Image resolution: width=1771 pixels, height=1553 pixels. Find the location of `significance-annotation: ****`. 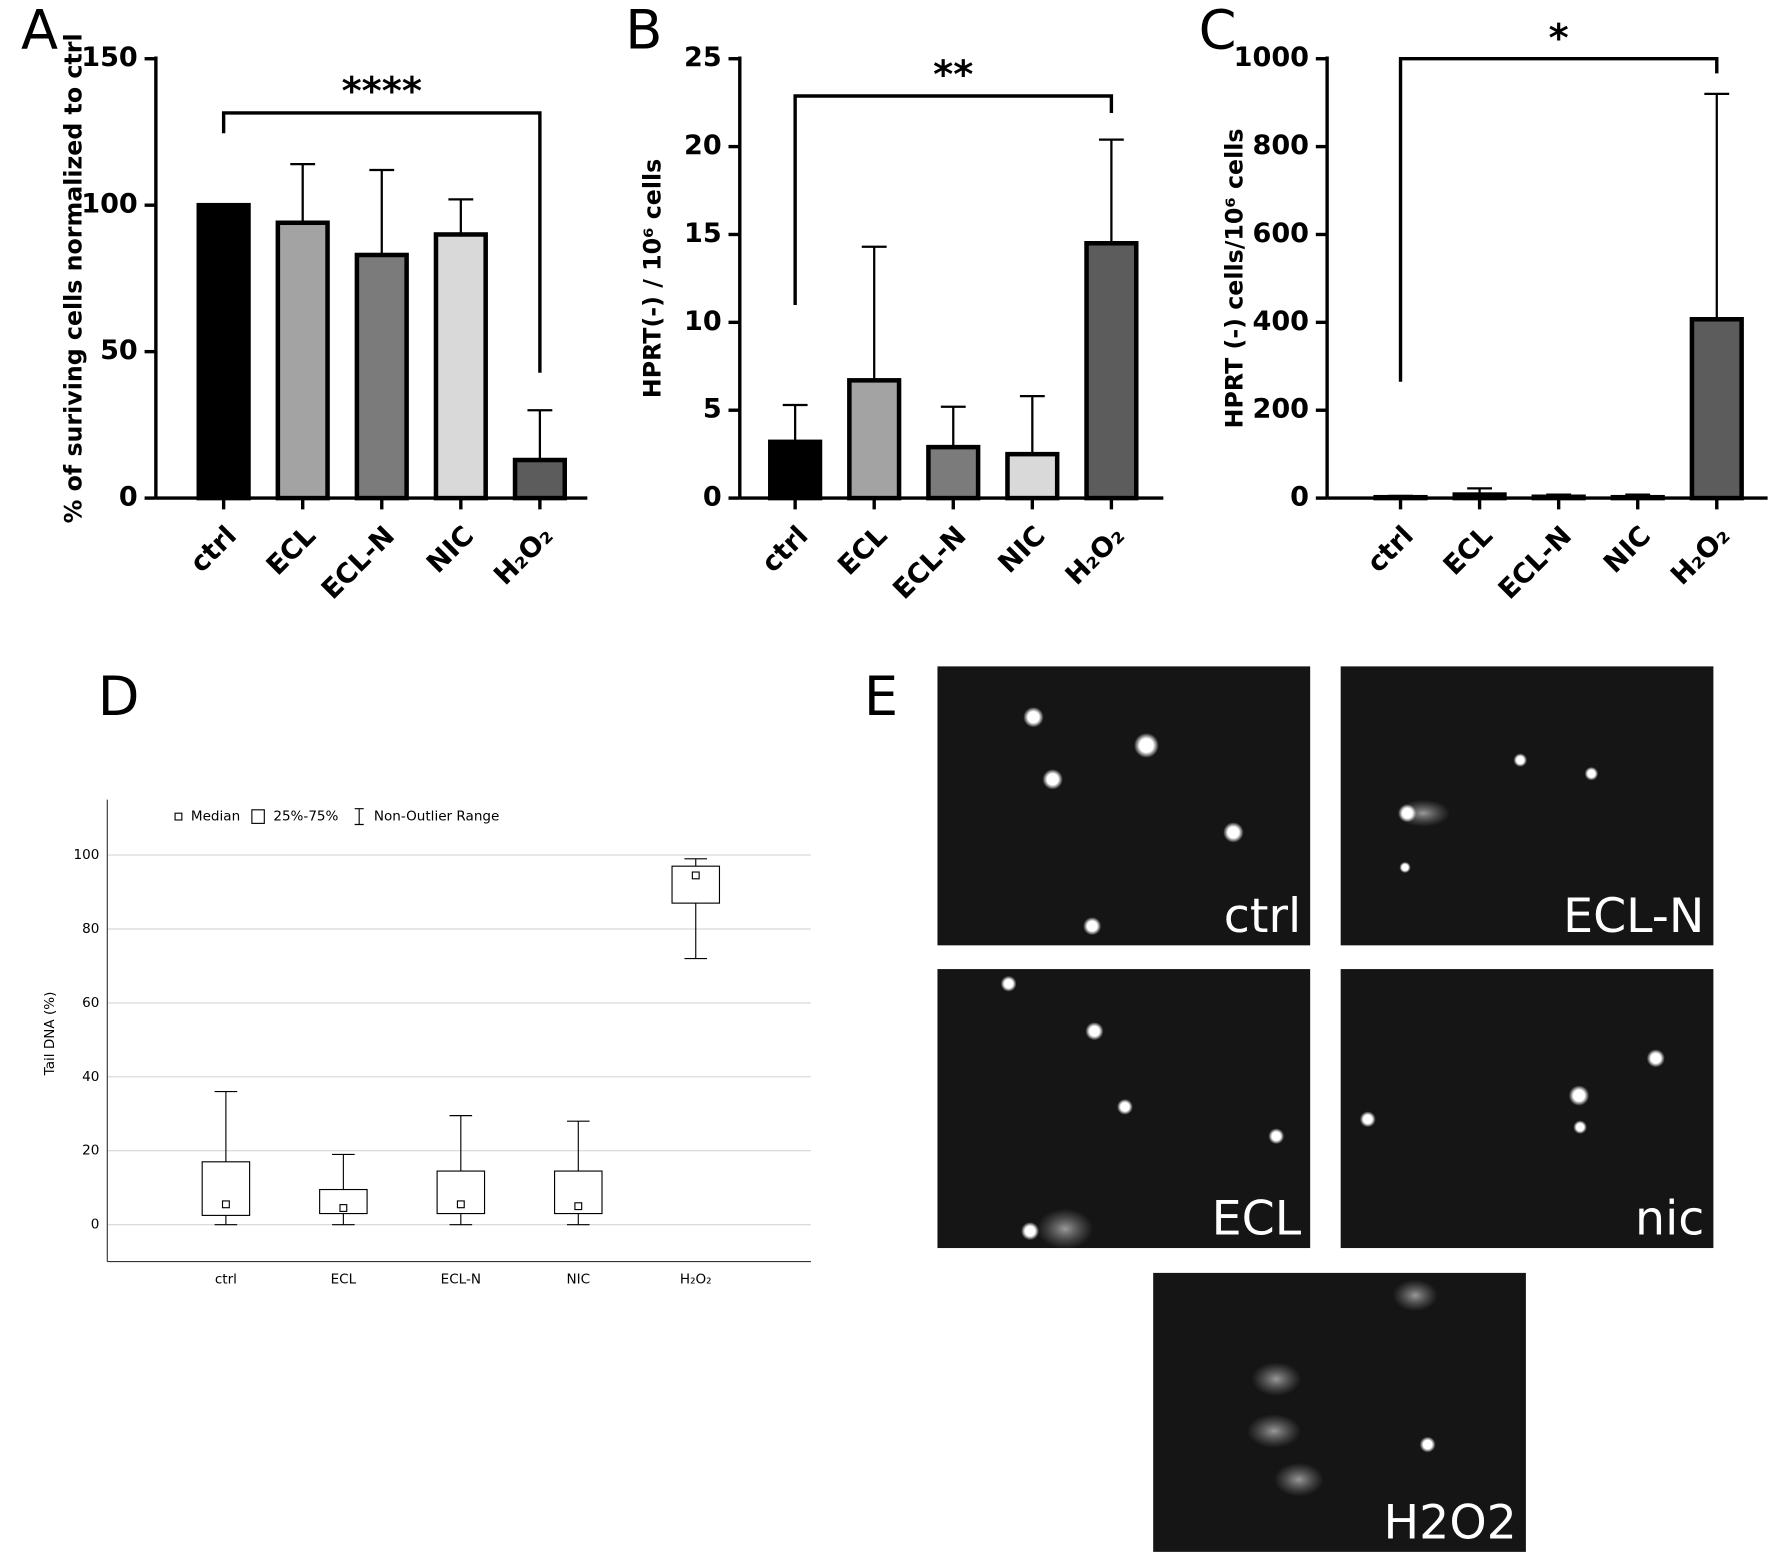

significance-annotation: **** is located at coordinates (382, 91).